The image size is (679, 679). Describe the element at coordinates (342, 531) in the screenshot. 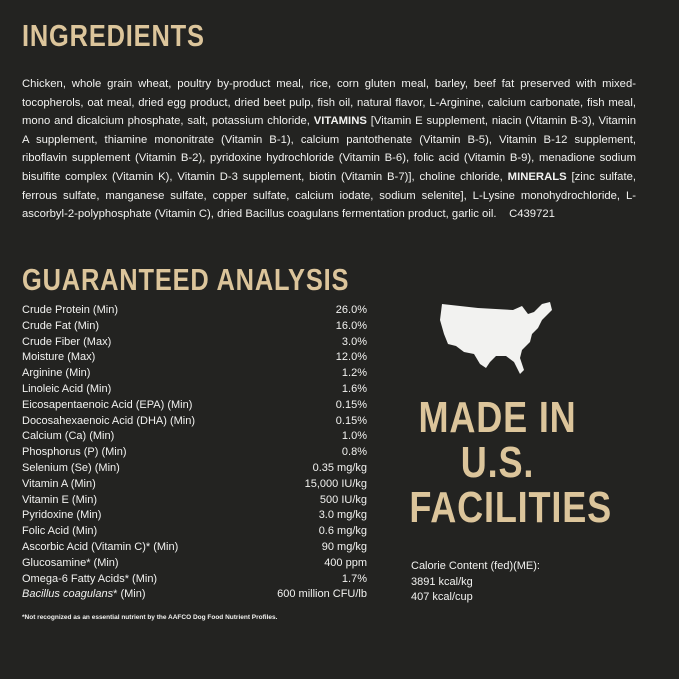

I see `analysis-value: 0.6 mg/kg` at that location.